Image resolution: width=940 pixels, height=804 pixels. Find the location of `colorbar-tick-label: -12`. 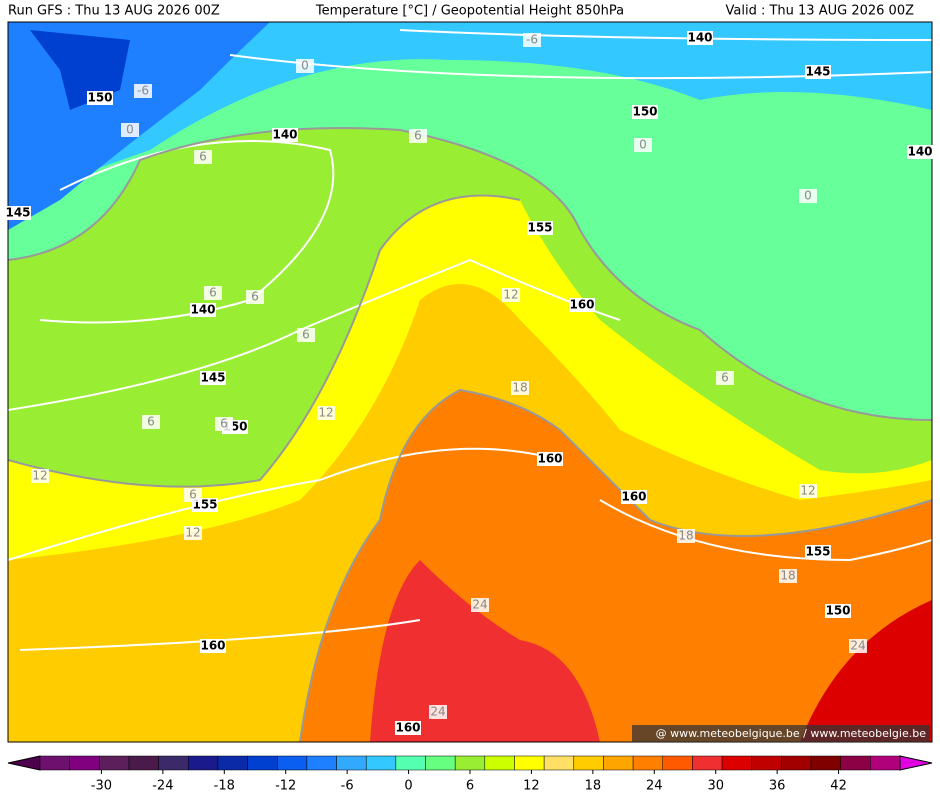

colorbar-tick-label: -12 is located at coordinates (285, 786).